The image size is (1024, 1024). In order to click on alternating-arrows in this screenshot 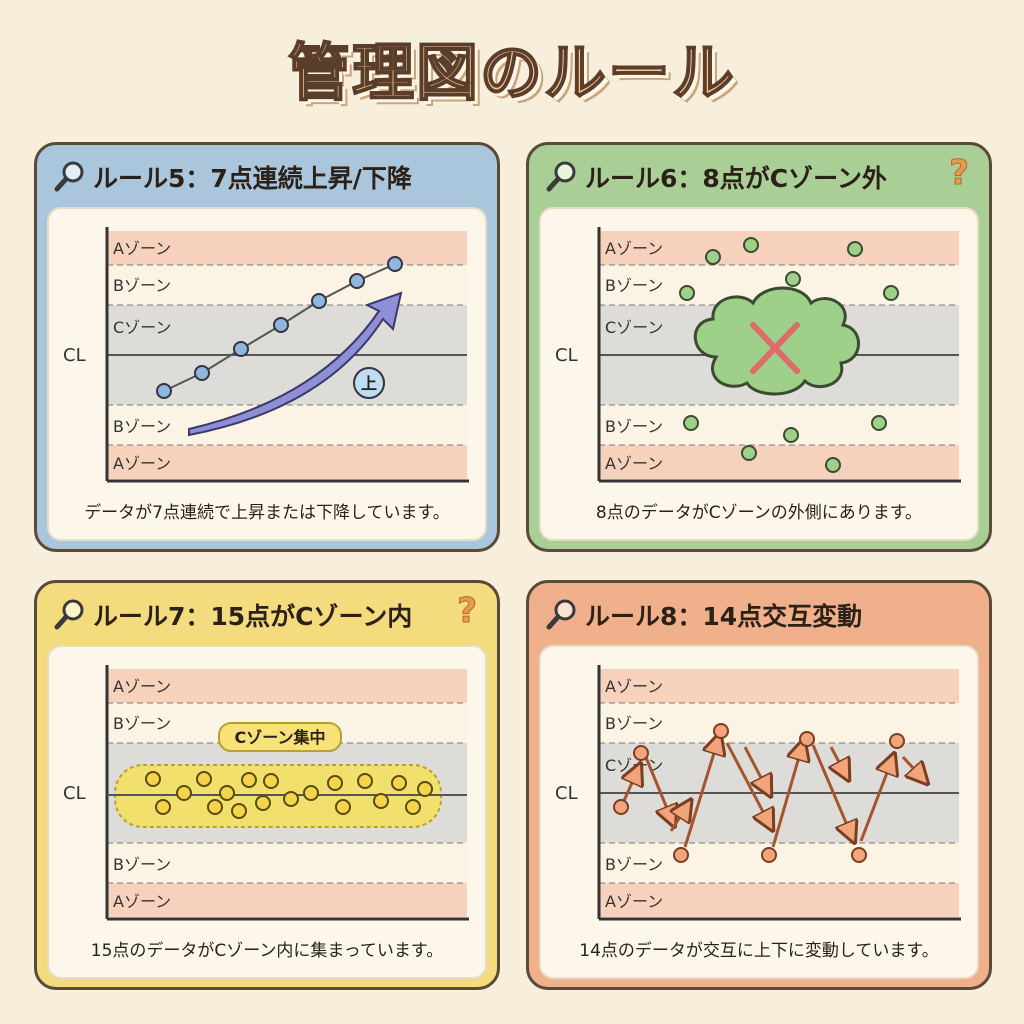, I will do `click(774, 792)`.